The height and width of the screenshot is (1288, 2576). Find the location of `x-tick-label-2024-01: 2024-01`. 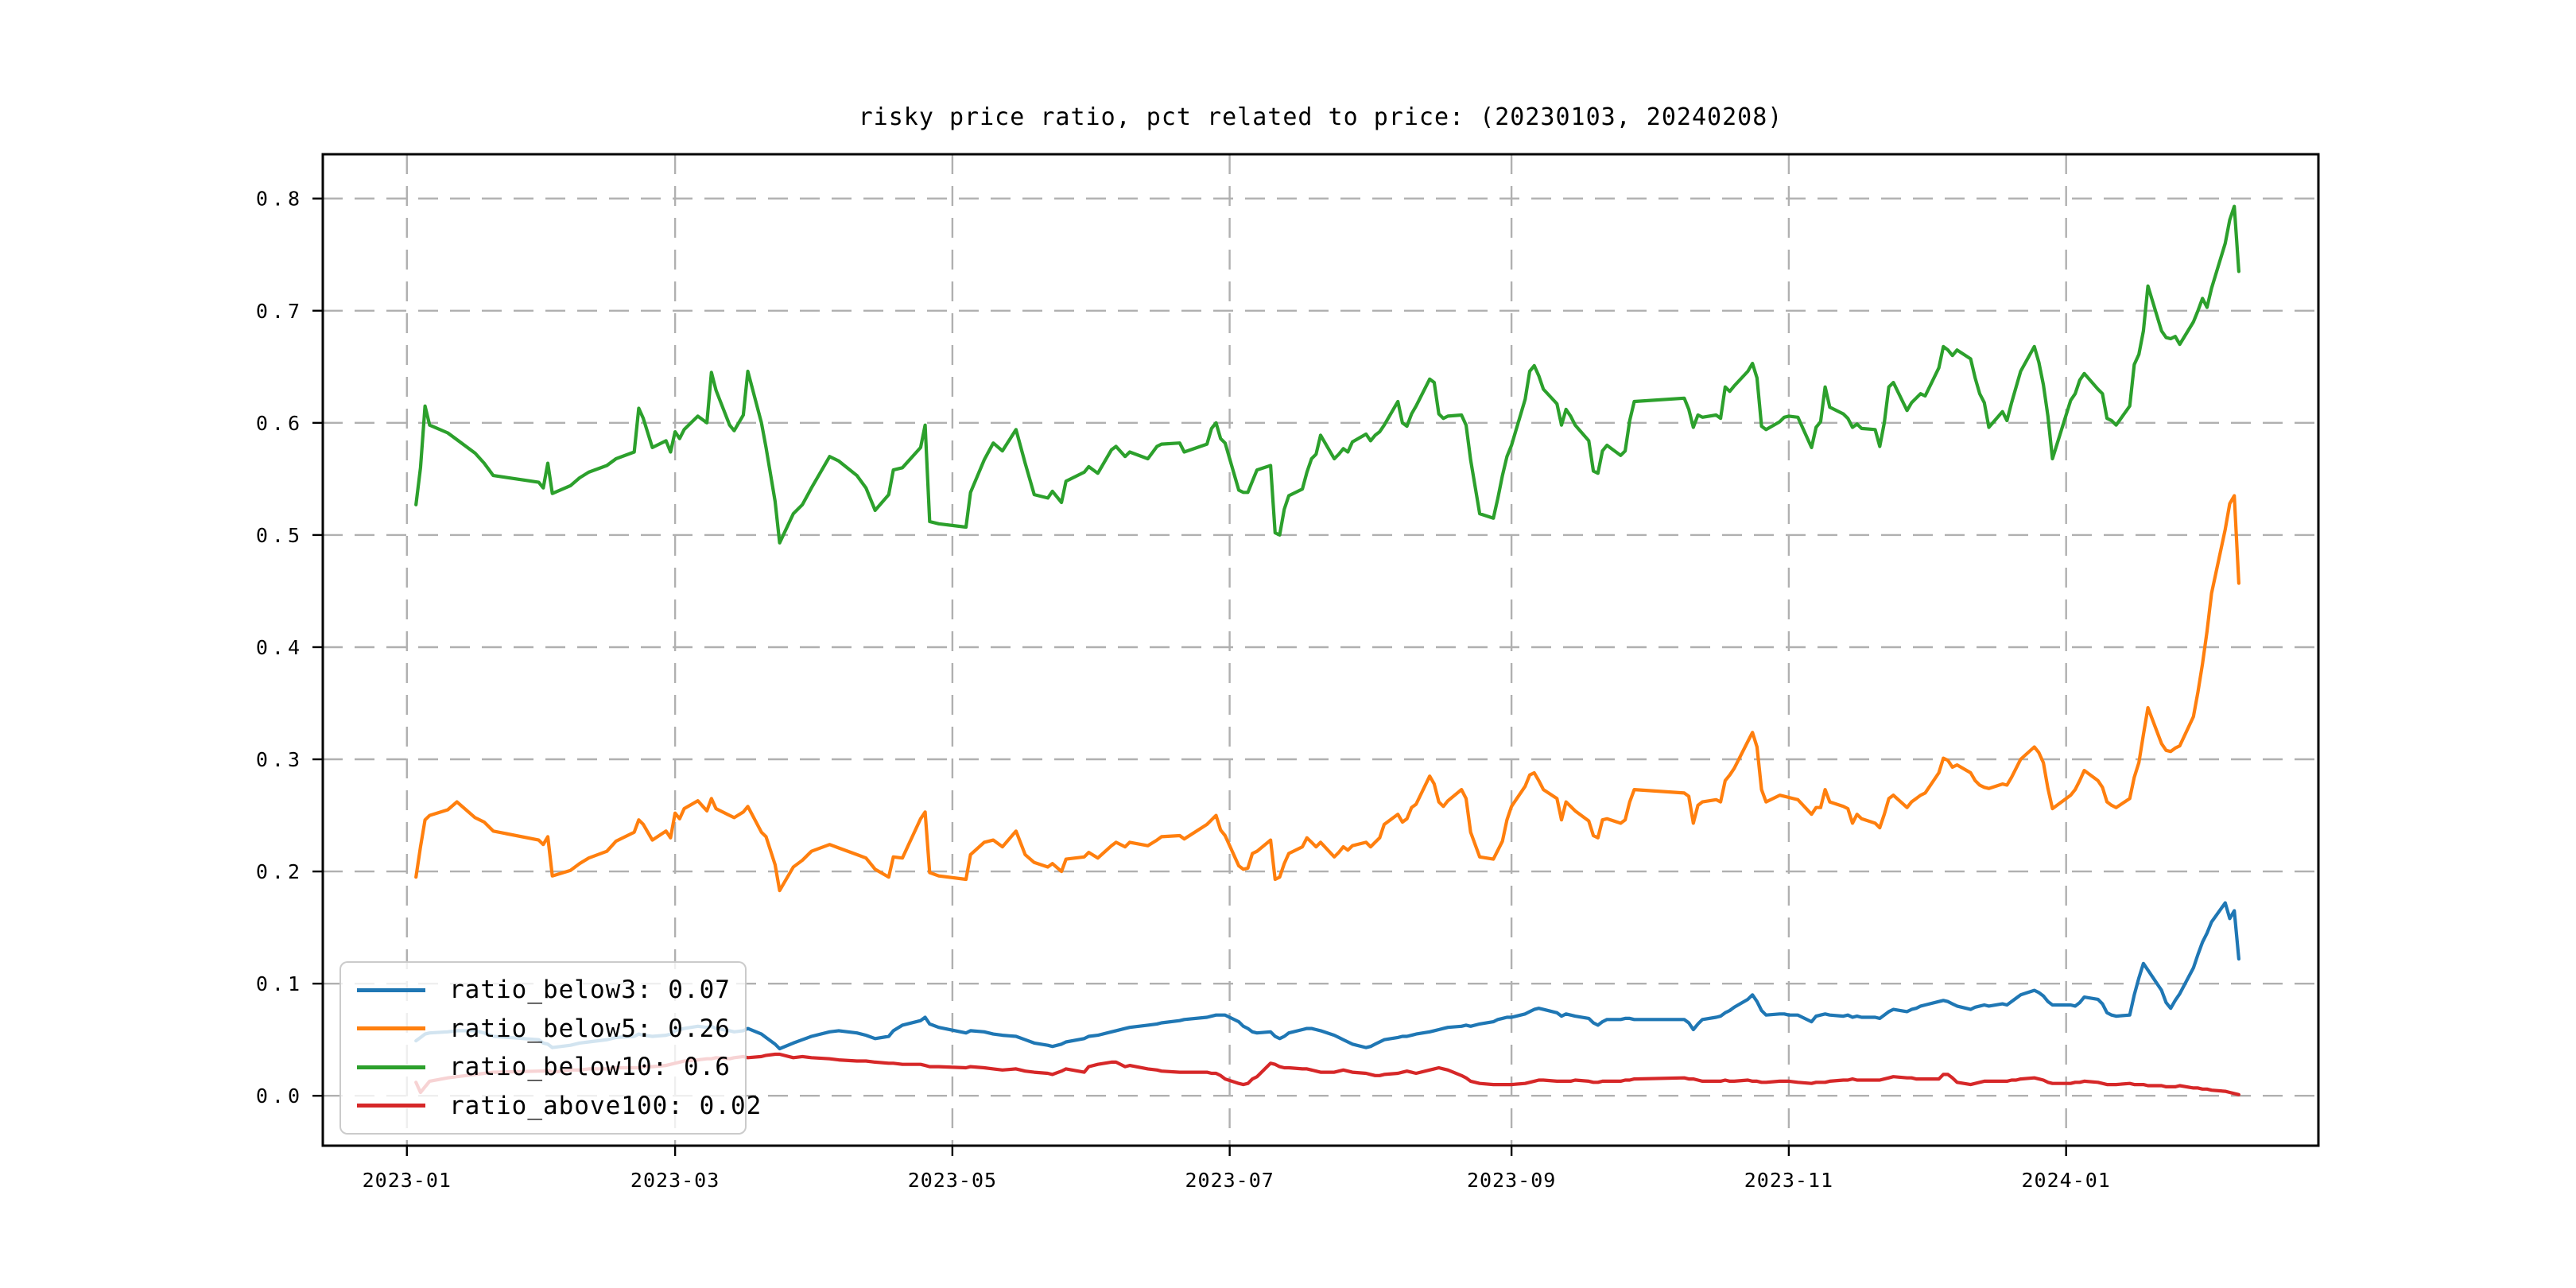

x-tick-label-2024-01: 2024-01 is located at coordinates (2066, 1180).